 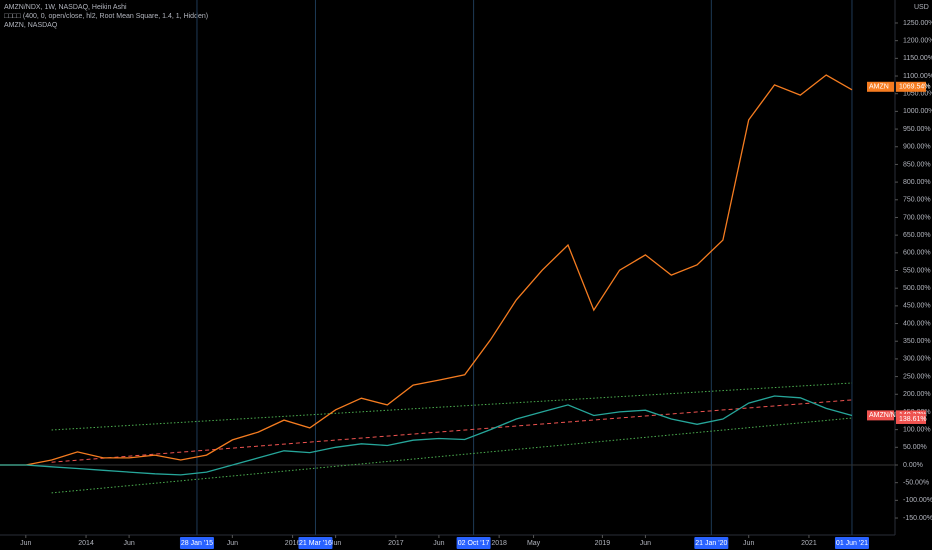 I want to click on series-name: AMZN/NDX, so click(x=887, y=415).